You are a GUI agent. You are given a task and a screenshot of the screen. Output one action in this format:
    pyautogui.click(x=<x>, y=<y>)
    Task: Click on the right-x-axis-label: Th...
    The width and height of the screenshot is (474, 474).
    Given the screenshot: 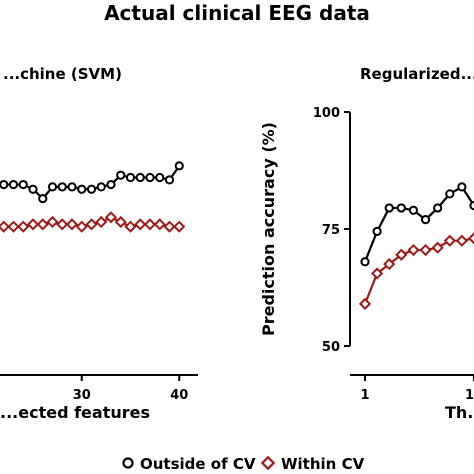 What is the action you would take?
    pyautogui.click(x=459, y=412)
    